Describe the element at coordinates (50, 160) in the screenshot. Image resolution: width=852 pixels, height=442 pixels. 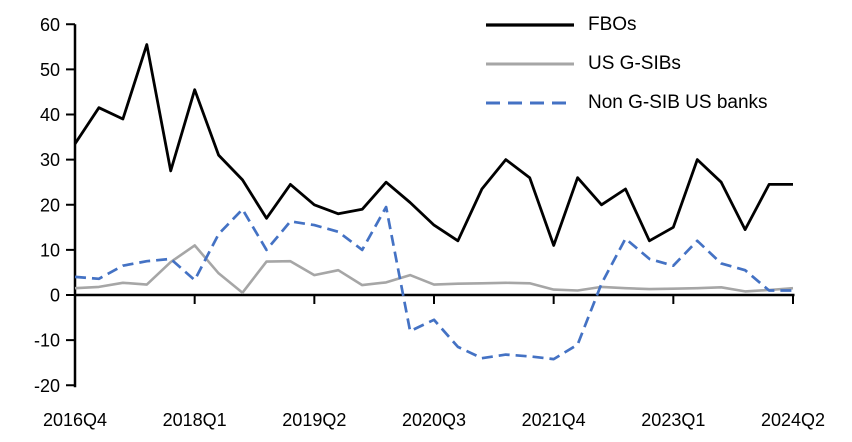
I see `svg-text: 30` at that location.